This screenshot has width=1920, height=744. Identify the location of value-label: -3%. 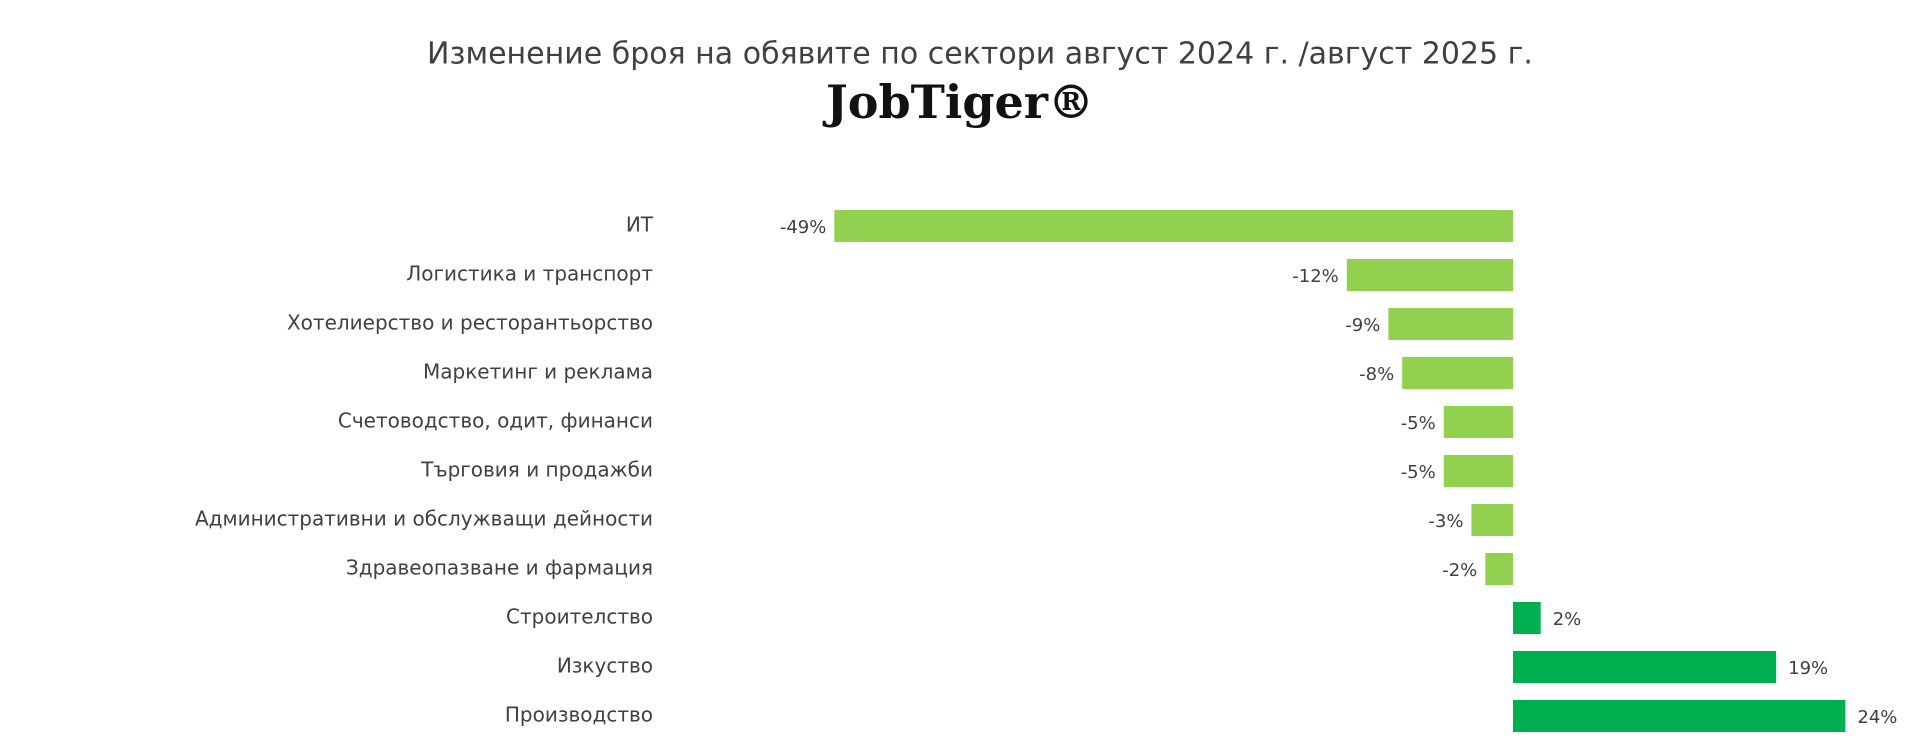
(1445, 521).